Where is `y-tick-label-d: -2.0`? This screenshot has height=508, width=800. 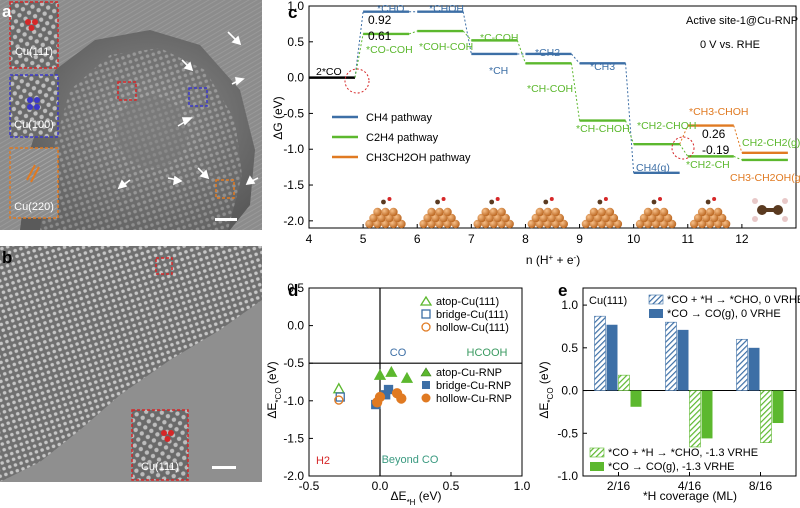 y-tick-label-d: -2.0 is located at coordinates (293, 476).